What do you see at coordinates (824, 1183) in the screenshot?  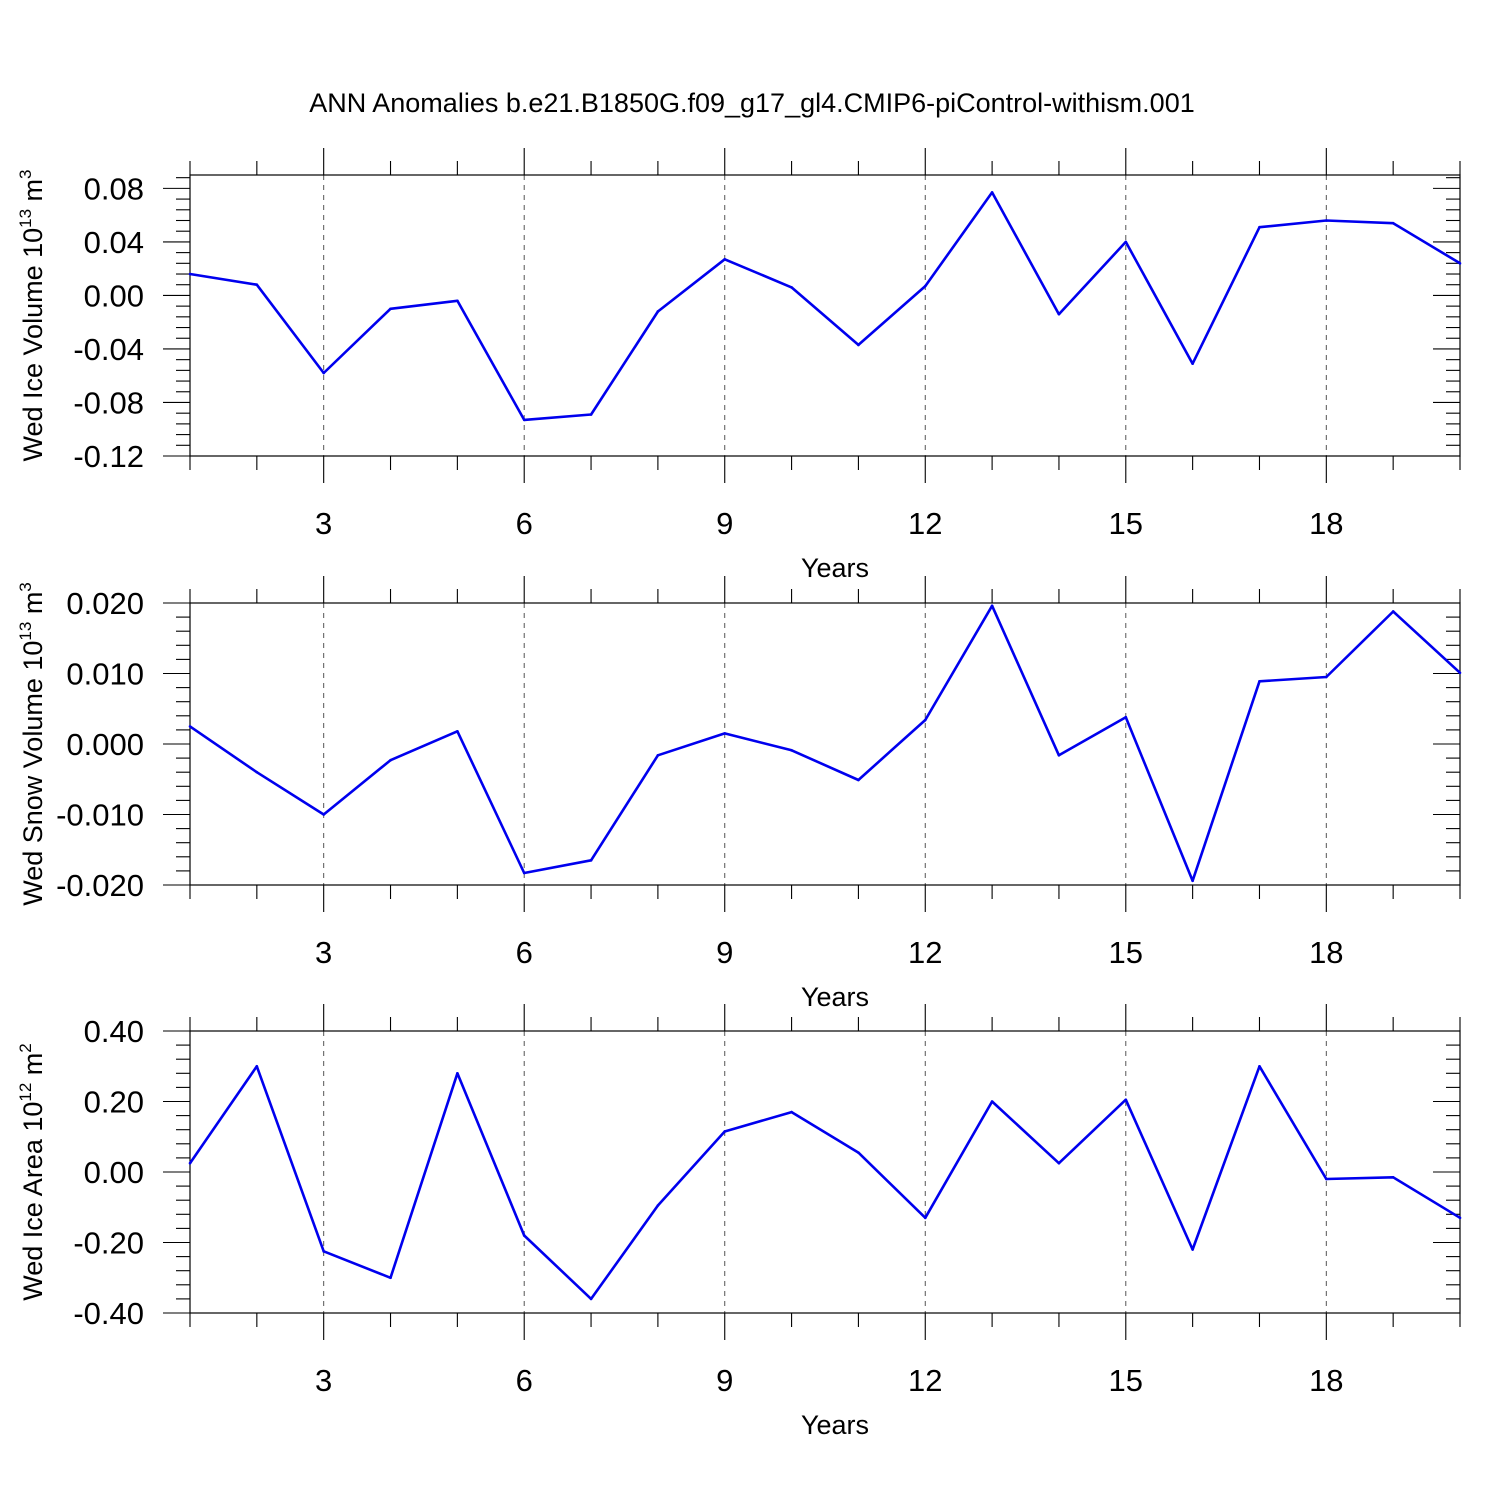 I see `series-line` at bounding box center [824, 1183].